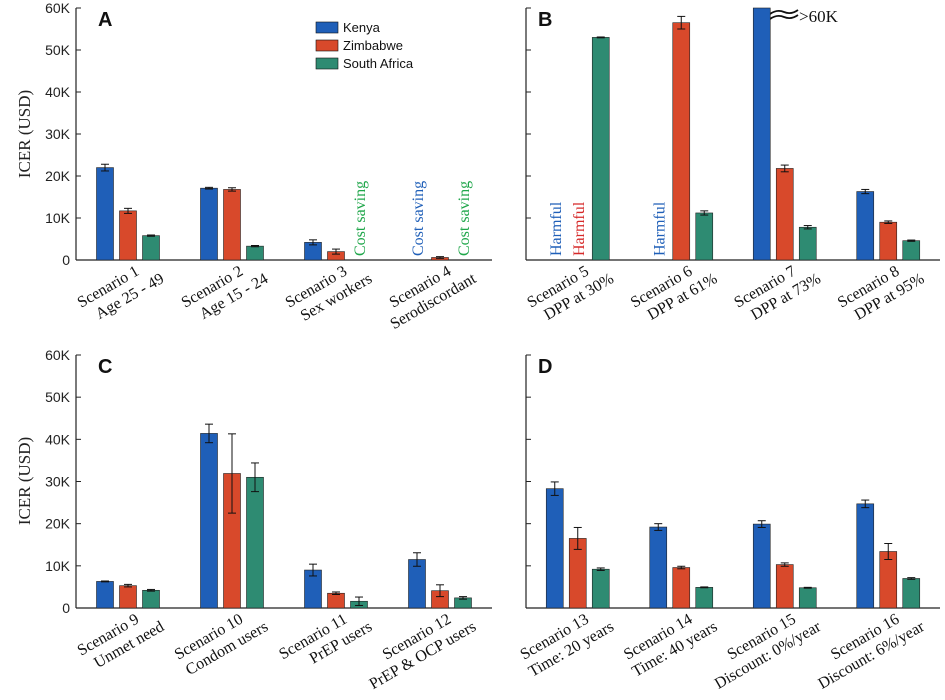  What do you see at coordinates (674, 291) in the screenshot?
I see `category-label: Scenario 6DPP at 61%` at bounding box center [674, 291].